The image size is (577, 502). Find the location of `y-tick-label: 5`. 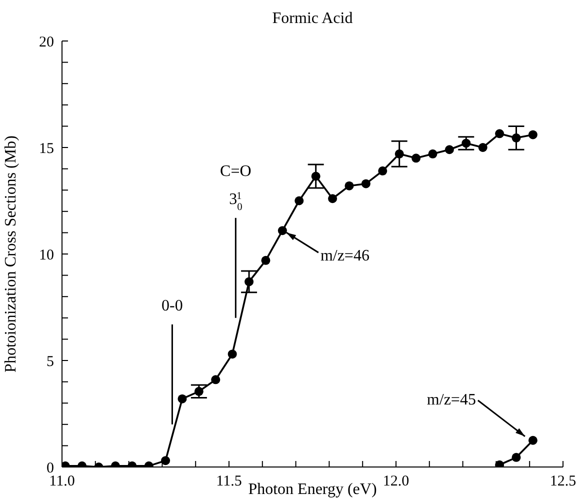

y-tick-label: 5 is located at coordinates (50, 362).